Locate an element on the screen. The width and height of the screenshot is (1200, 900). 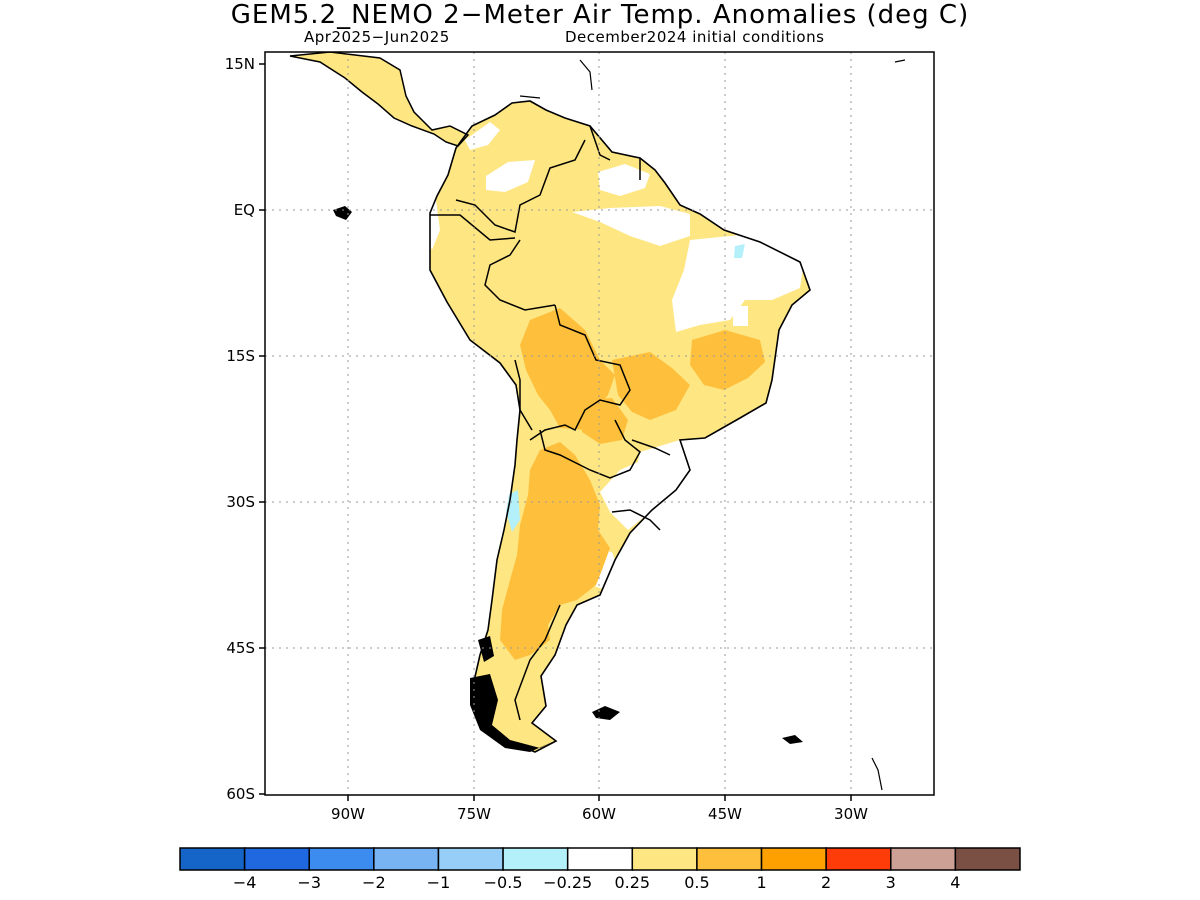
caribbean-islands is located at coordinates (712, 79).